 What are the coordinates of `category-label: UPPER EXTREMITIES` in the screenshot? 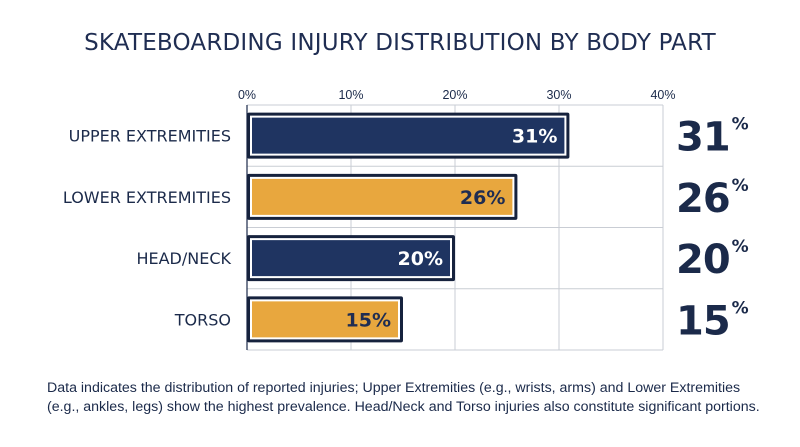 It's located at (150, 136).